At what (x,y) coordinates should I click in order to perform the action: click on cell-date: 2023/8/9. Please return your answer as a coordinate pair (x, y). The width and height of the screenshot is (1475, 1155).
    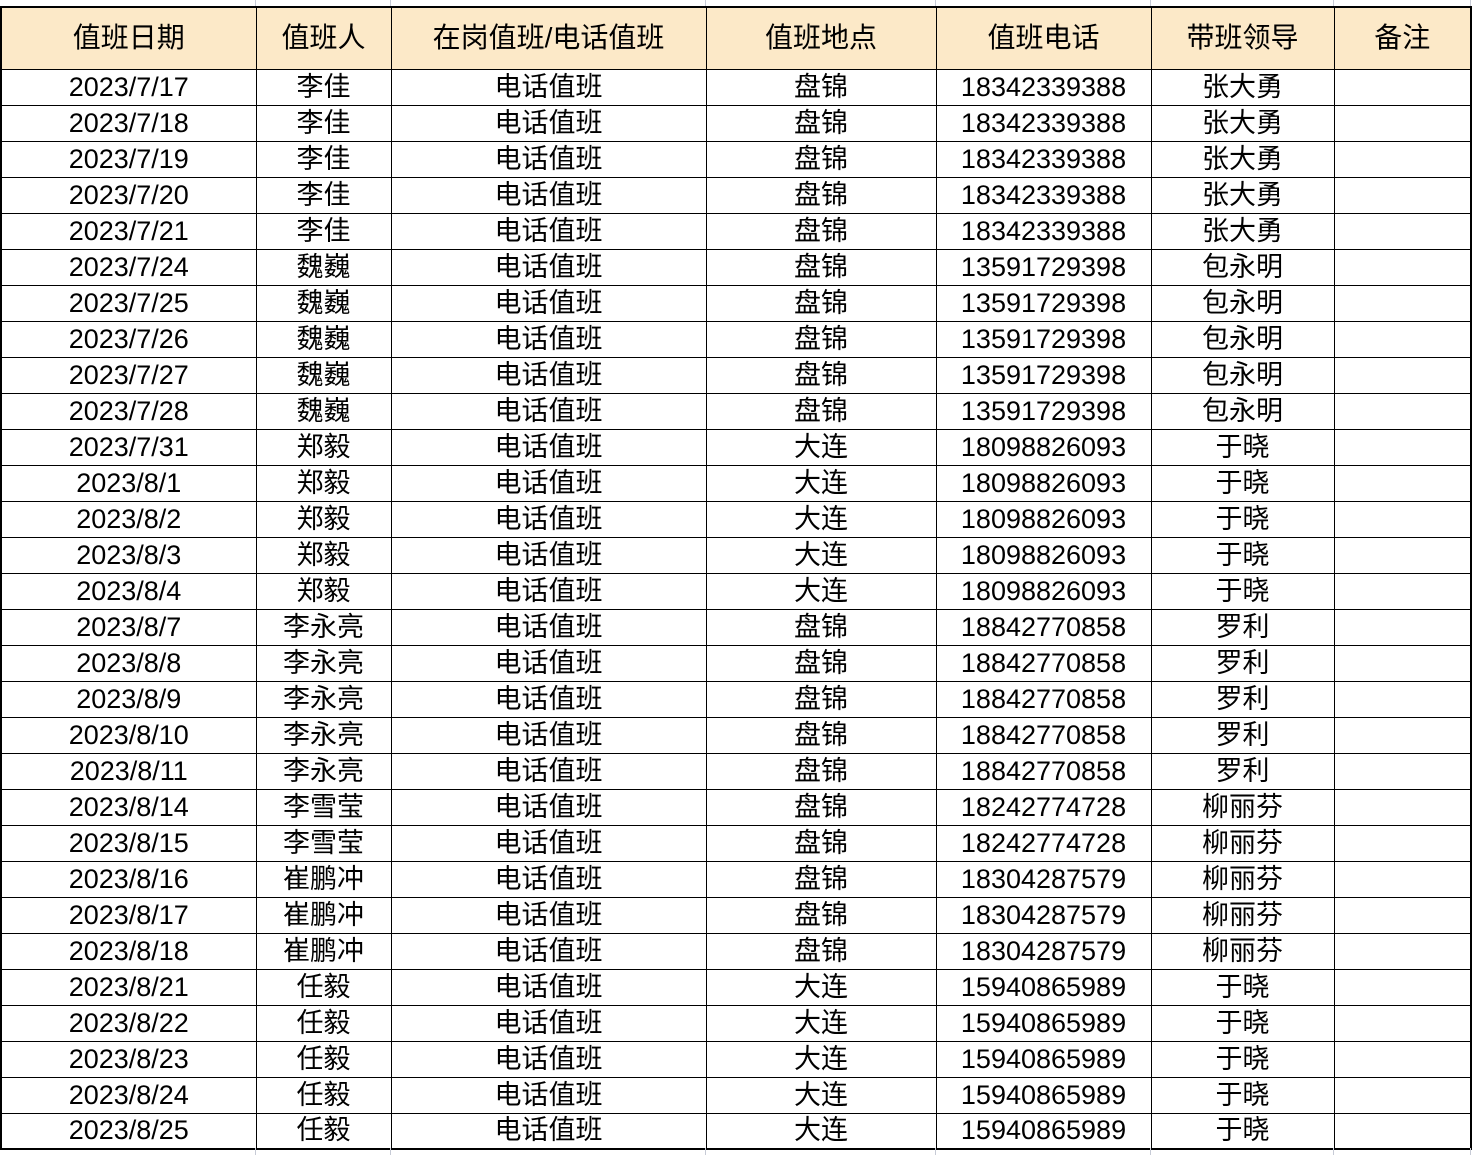
    Looking at the image, I should click on (128, 699).